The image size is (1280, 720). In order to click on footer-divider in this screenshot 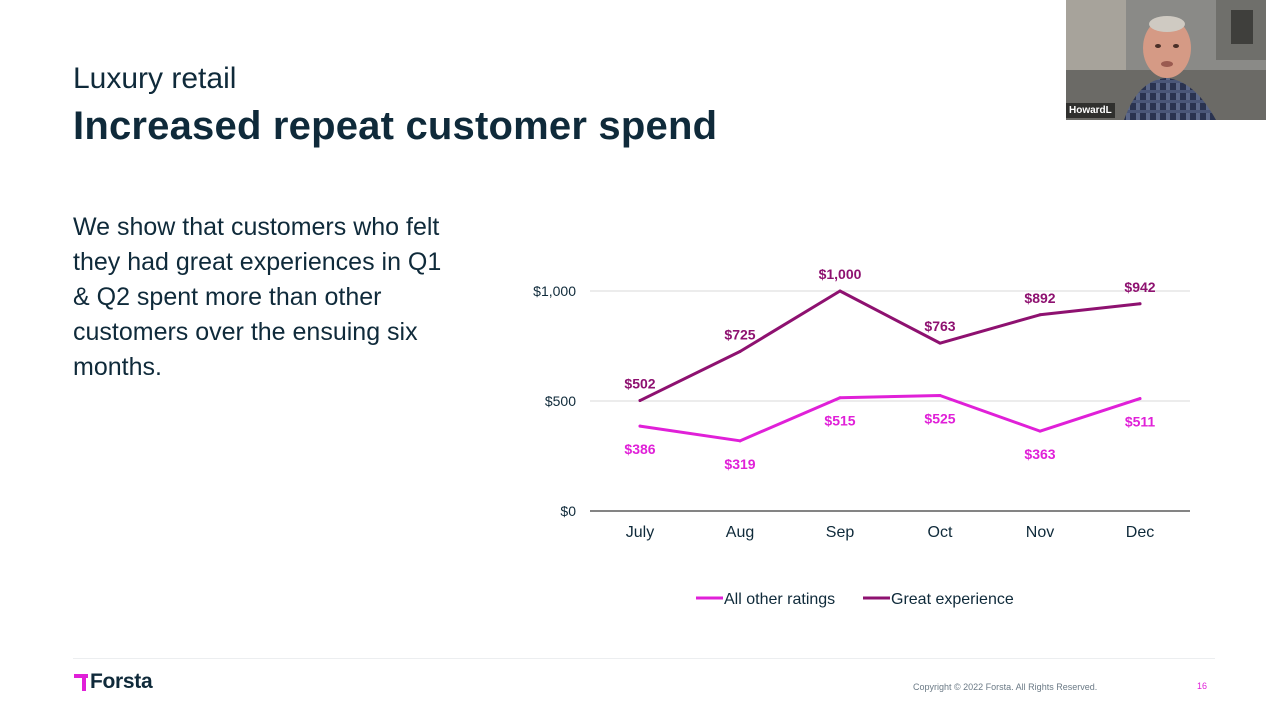, I will do `click(644, 658)`.